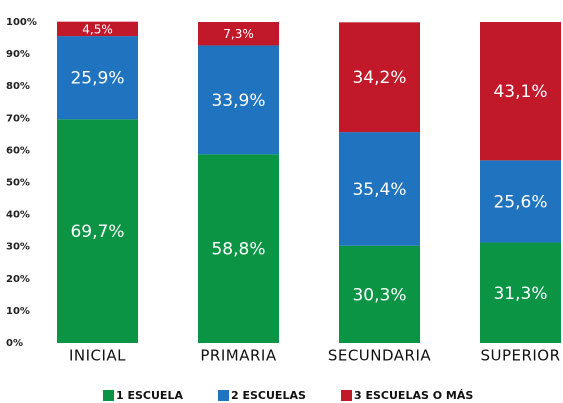  What do you see at coordinates (18, 118) in the screenshot?
I see `y-tick-label: 70%` at bounding box center [18, 118].